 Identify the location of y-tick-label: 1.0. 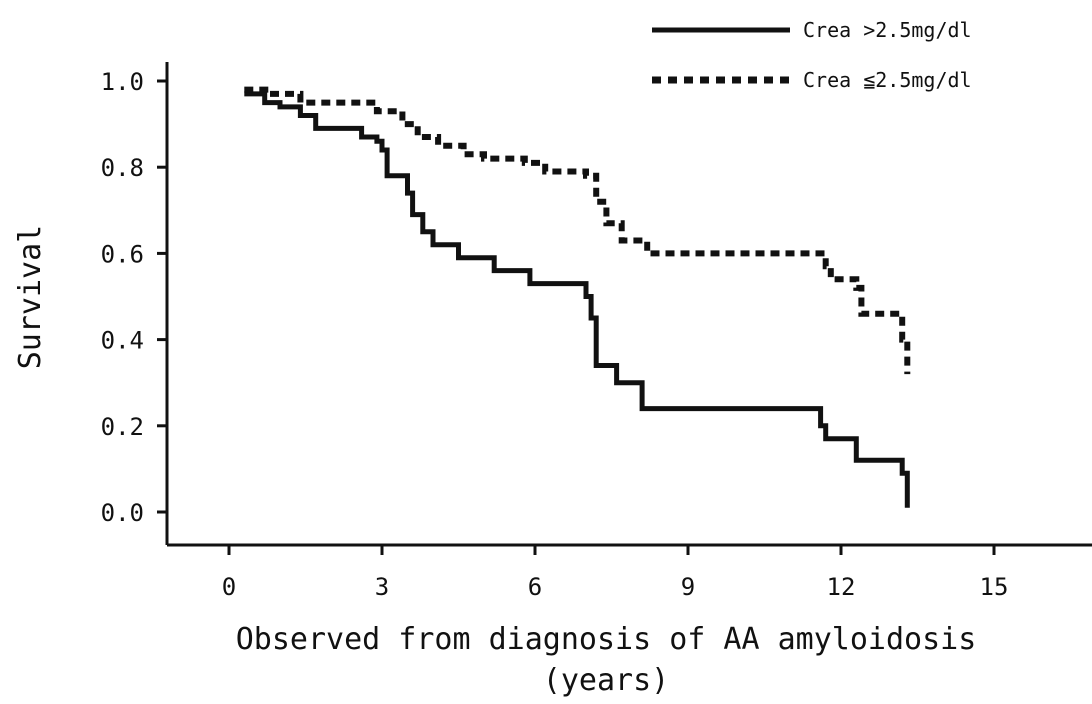
(122, 82).